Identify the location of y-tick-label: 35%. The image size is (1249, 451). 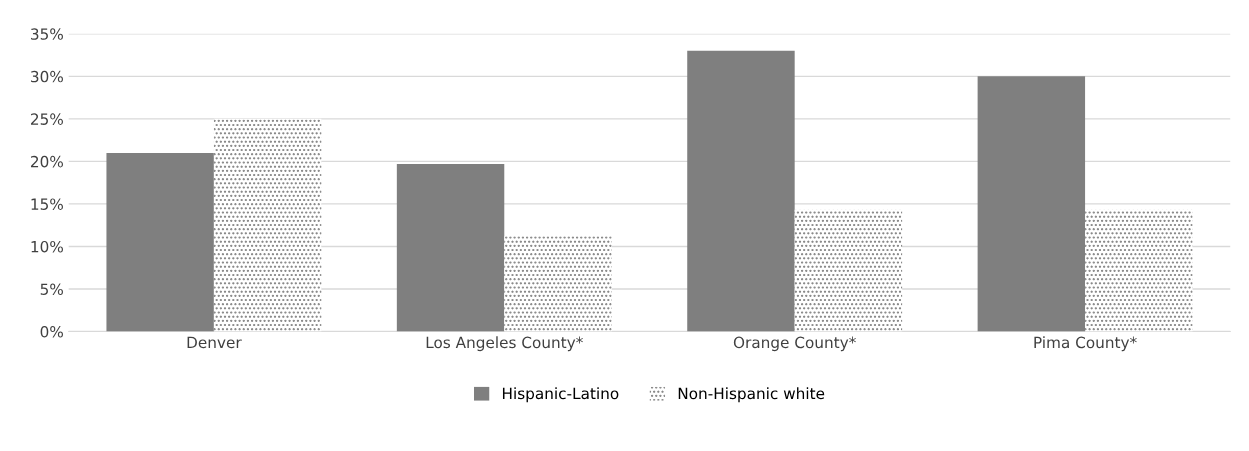
(47, 34).